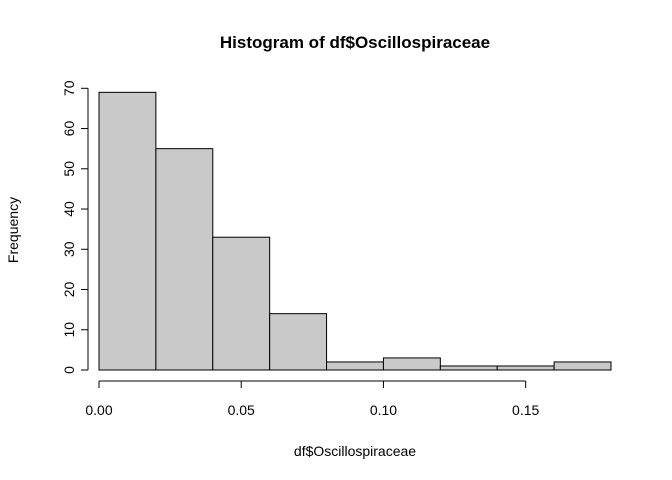 The height and width of the screenshot is (480, 672). What do you see at coordinates (69, 290) in the screenshot?
I see `y-tick-label: 20` at bounding box center [69, 290].